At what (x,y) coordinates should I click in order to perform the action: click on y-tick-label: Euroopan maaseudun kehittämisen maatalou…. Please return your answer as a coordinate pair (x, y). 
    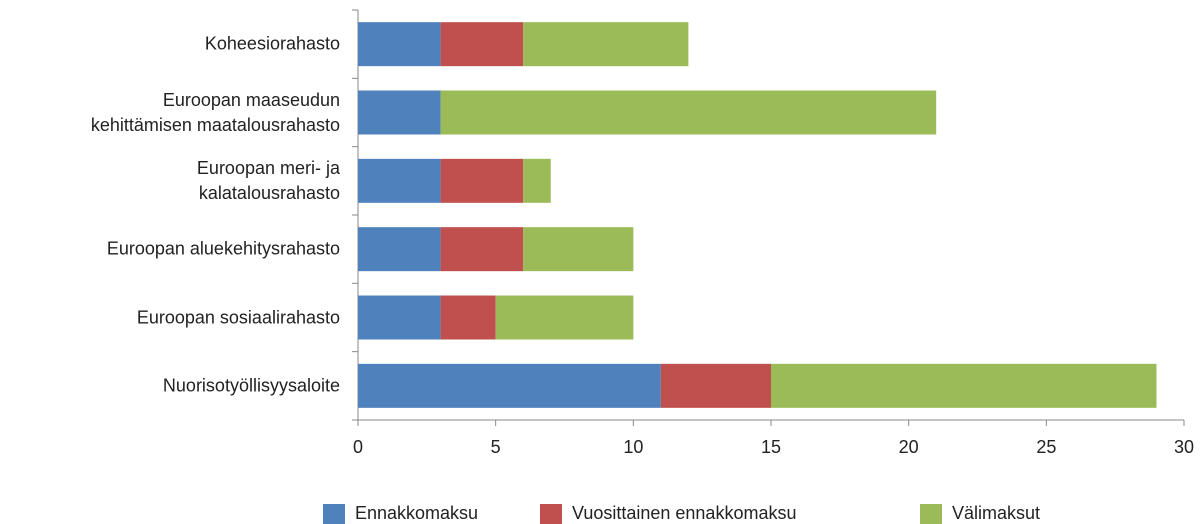
    Looking at the image, I should click on (215, 112).